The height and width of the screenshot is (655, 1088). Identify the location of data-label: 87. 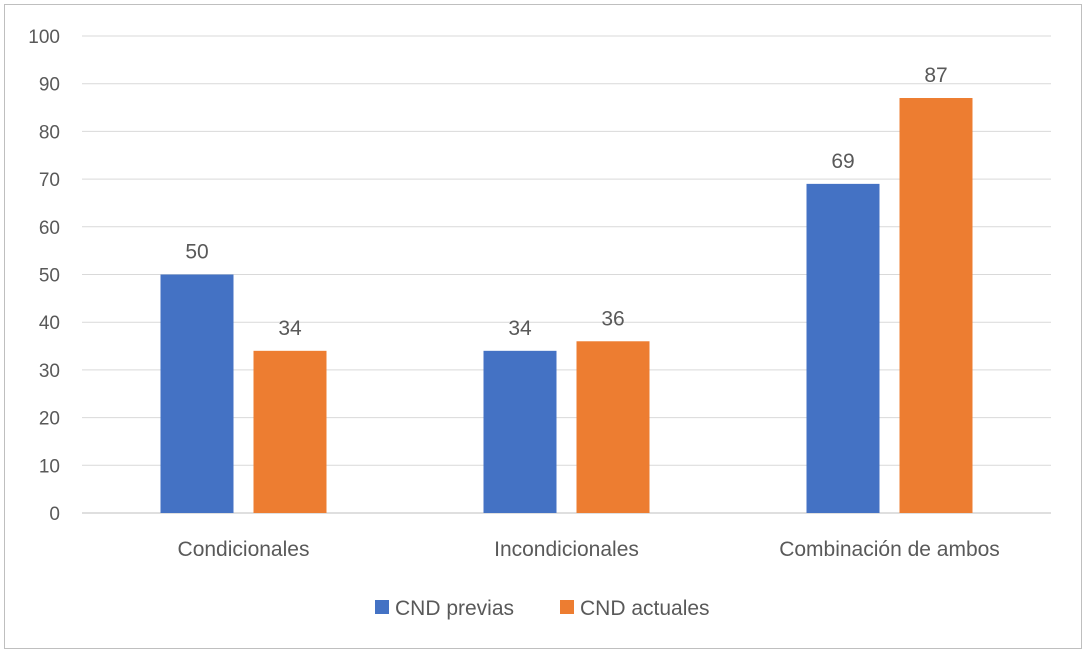
(935, 75).